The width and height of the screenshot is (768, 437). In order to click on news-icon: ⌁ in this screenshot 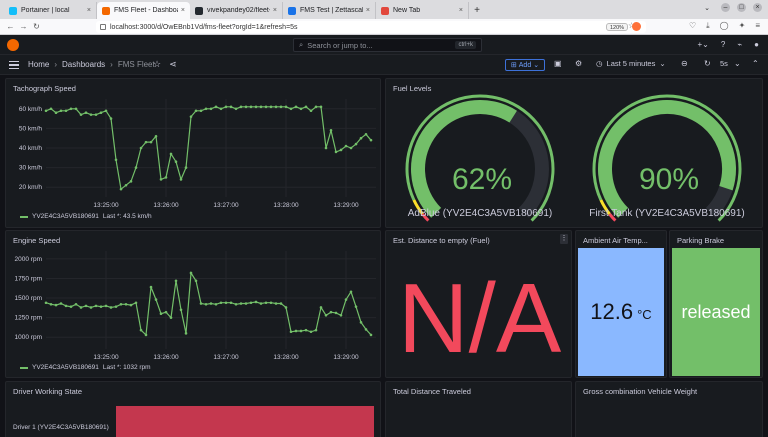, I will do `click(740, 44)`.